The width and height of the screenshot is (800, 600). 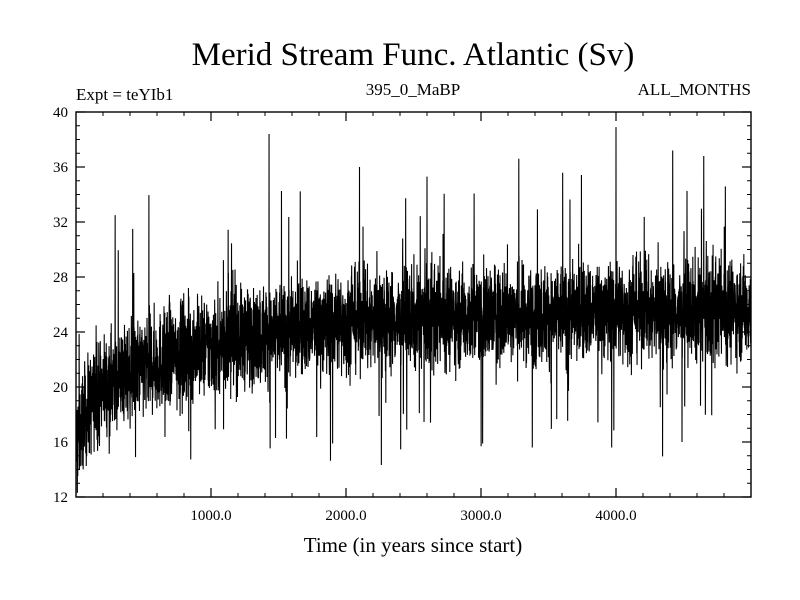 I want to click on x-tick-label: 3000.0, so click(x=480, y=516).